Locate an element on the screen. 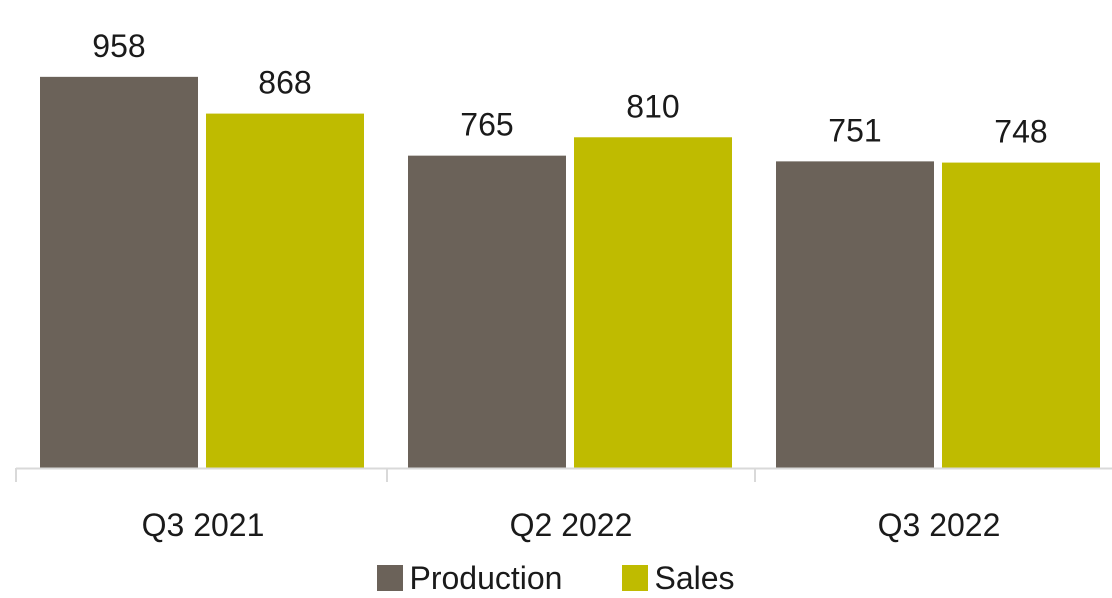  x-axis is located at coordinates (563, 474).